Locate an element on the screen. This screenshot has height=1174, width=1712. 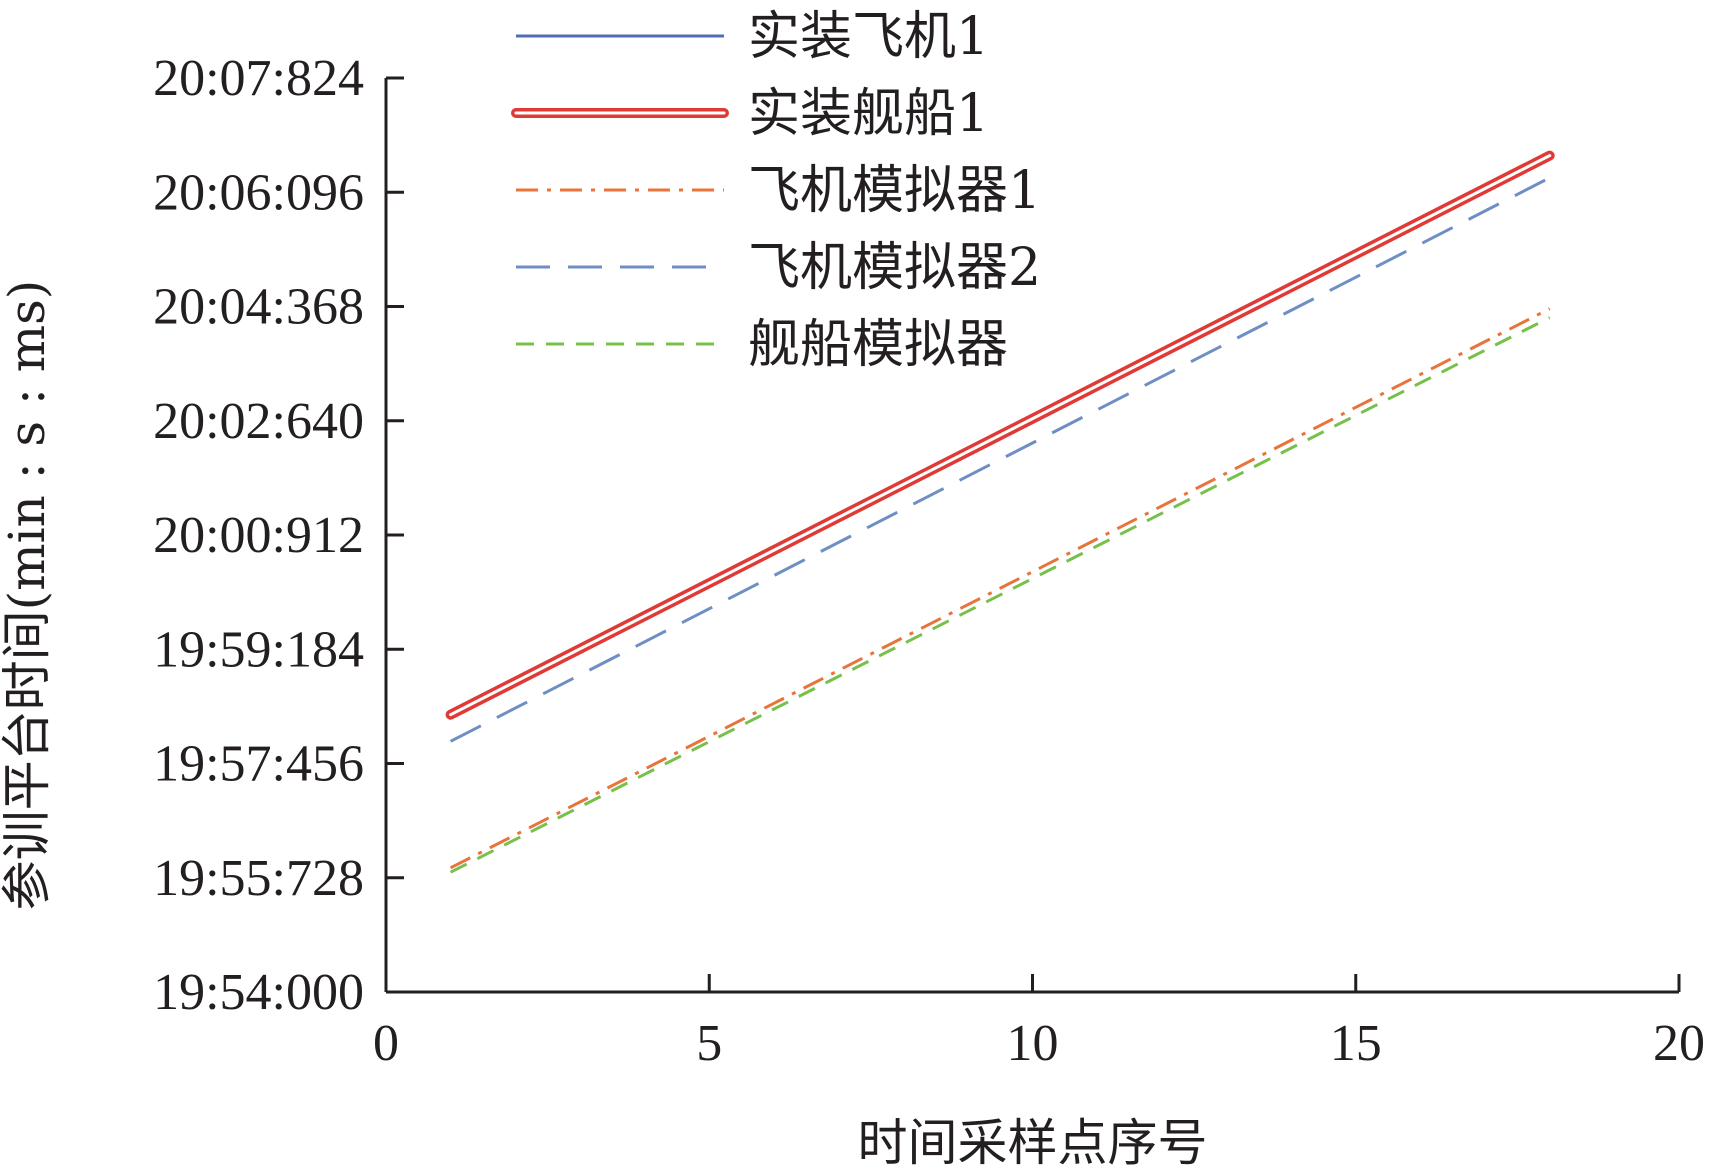
x-tick-label: 5 is located at coordinates (709, 1043).